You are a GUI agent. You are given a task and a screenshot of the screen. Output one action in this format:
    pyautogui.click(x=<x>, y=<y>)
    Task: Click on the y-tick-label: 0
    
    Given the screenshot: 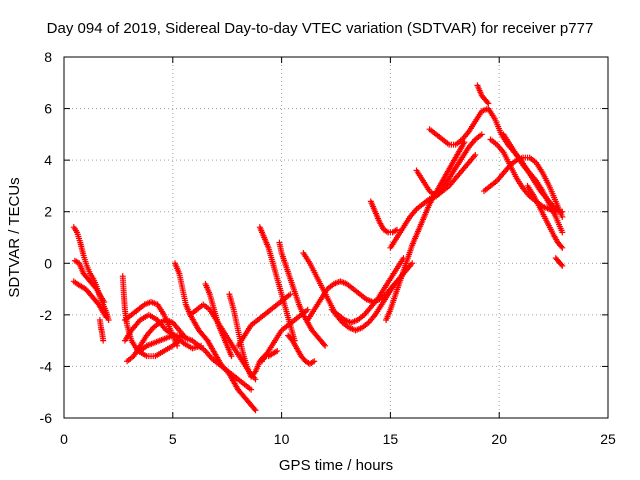 What is the action you would take?
    pyautogui.click(x=48, y=263)
    